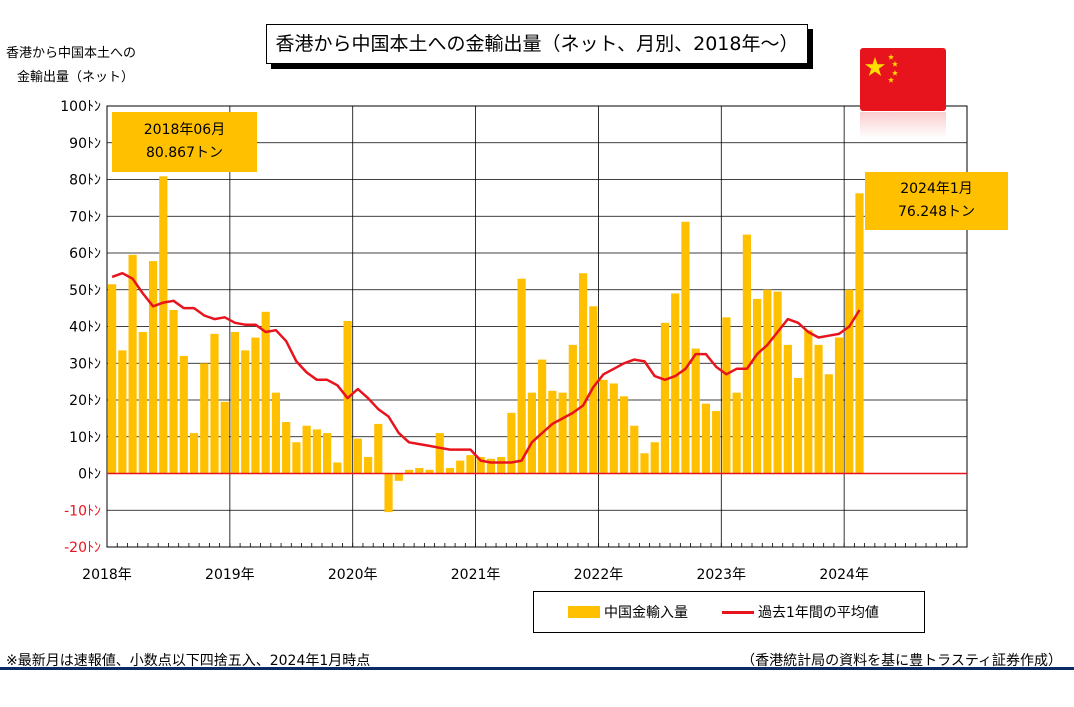 This screenshot has width=1074, height=707. What do you see at coordinates (85, 364) in the screenshot?
I see `y-tick-label: 30ﾄﾝ` at bounding box center [85, 364].